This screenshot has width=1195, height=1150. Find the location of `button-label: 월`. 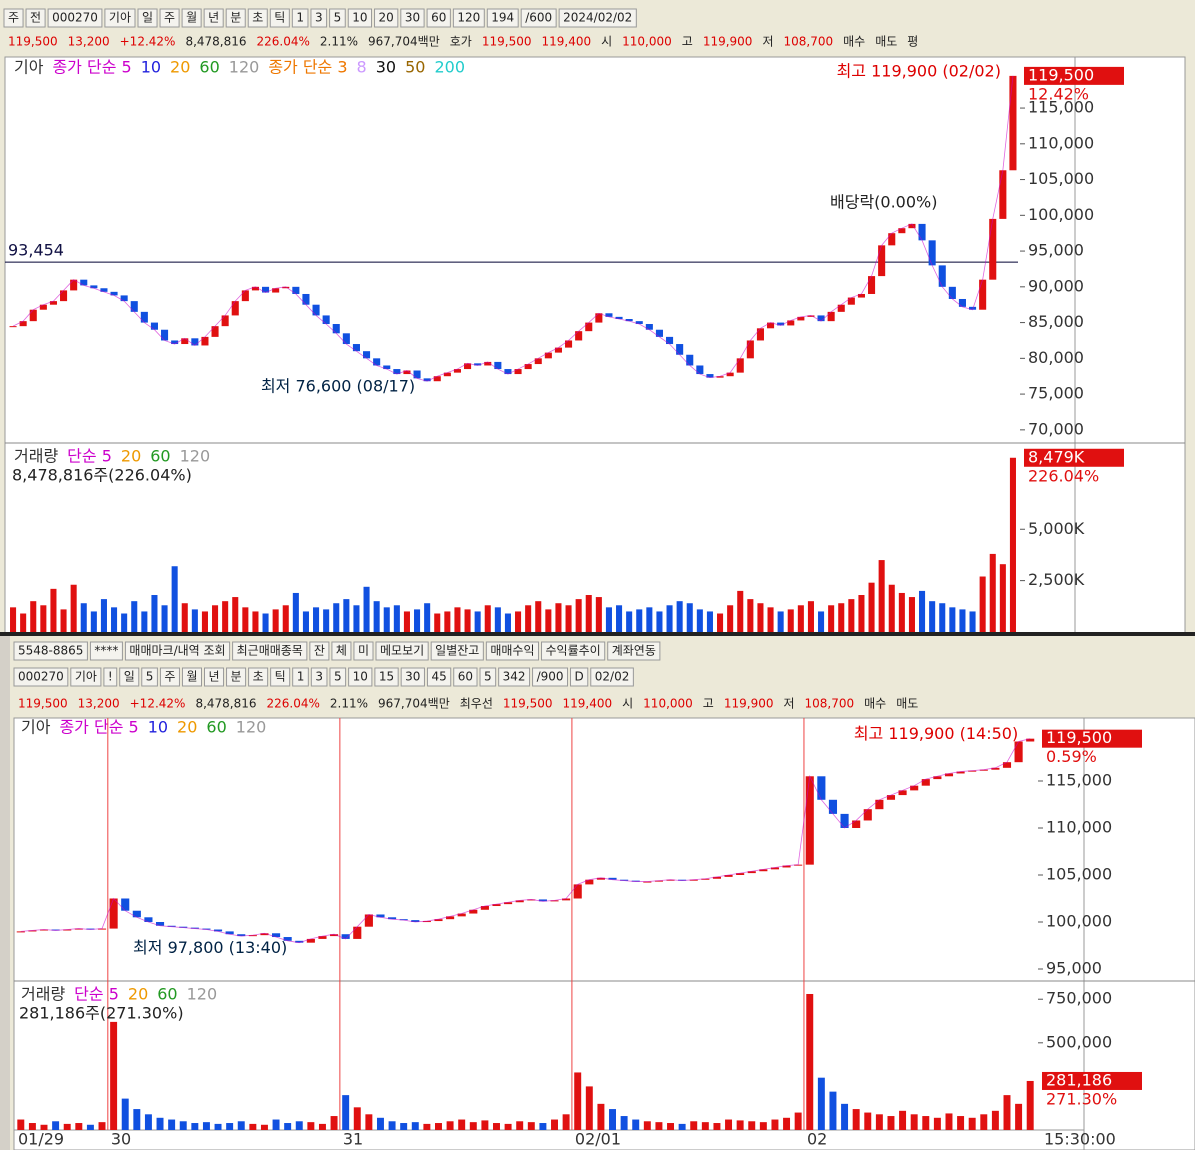

button-label: 월 is located at coordinates (191, 18).